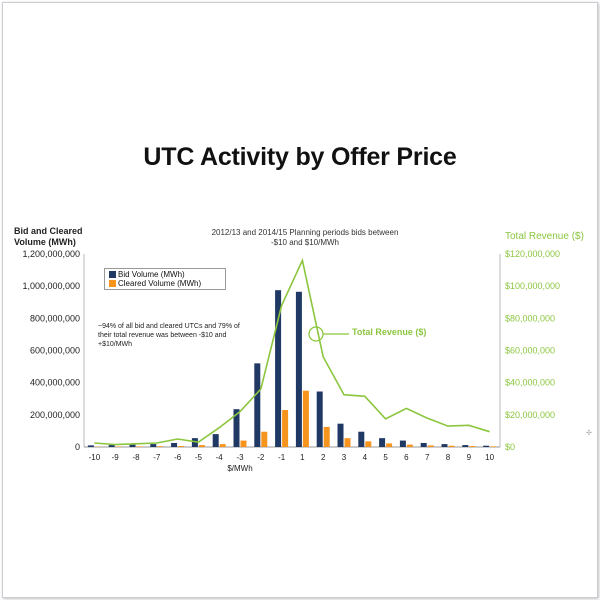  Describe the element at coordinates (199, 457) in the screenshot. I see `x-tick-label: -5` at that location.